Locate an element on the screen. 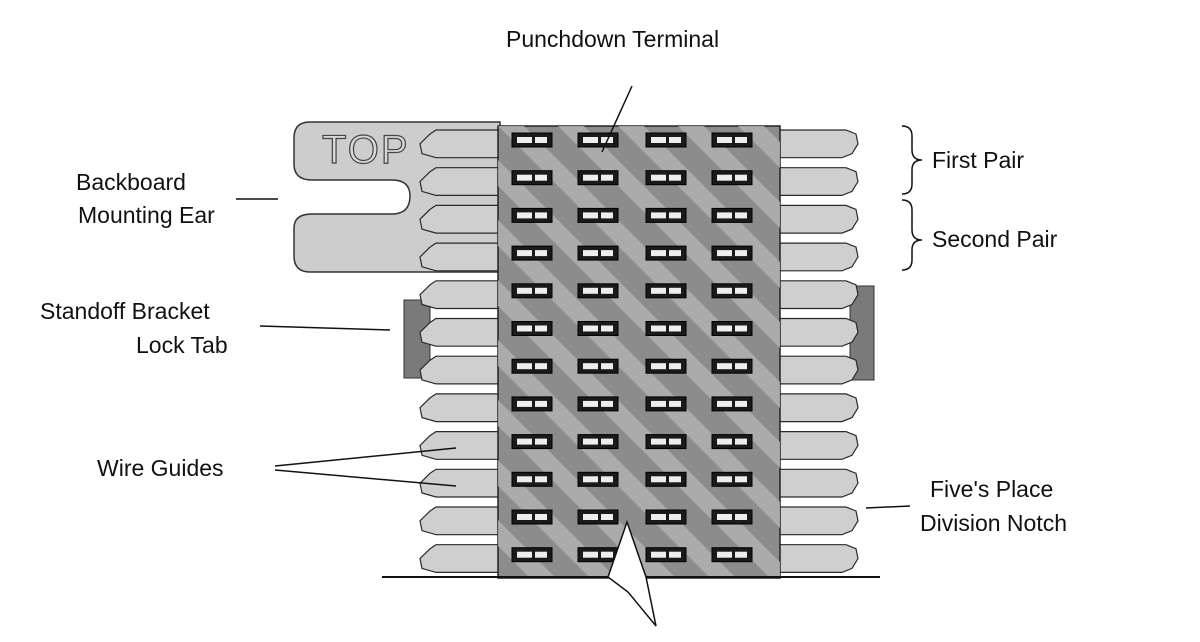 The width and height of the screenshot is (1200, 642). top-marking: TOP is located at coordinates (365, 149).